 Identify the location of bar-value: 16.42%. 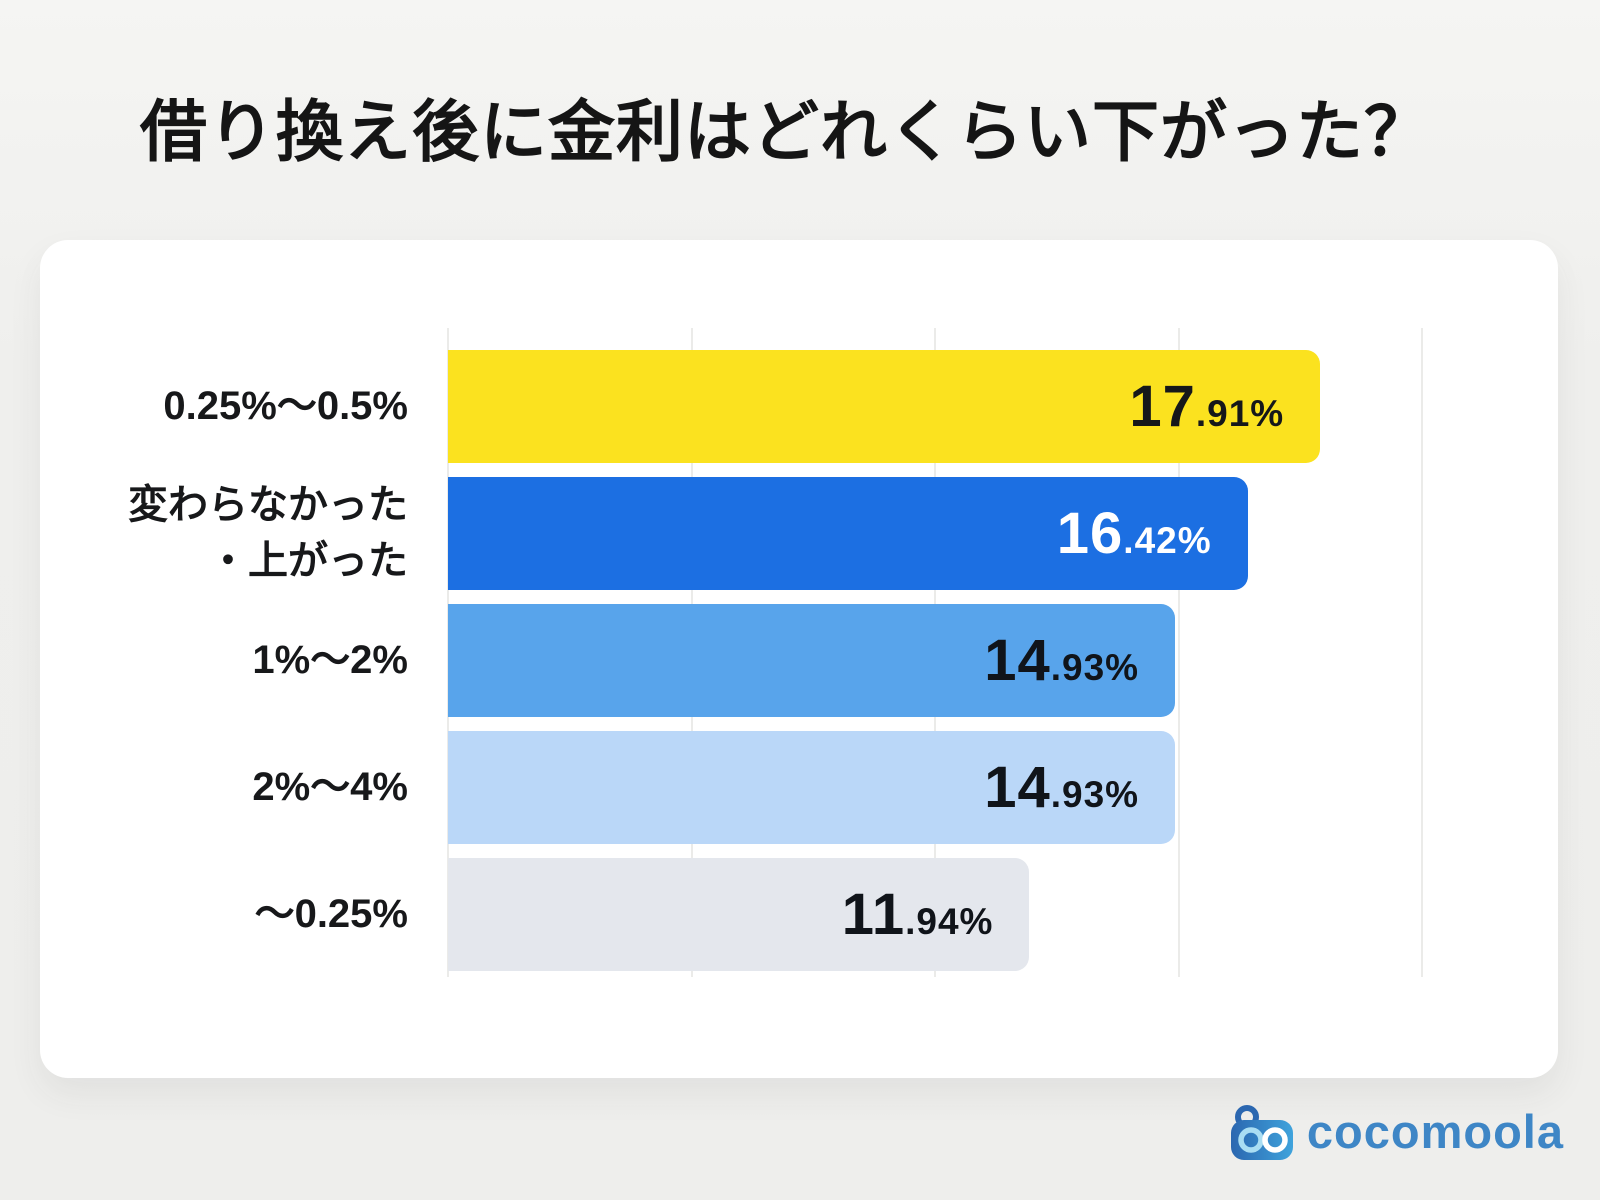
(1134, 533).